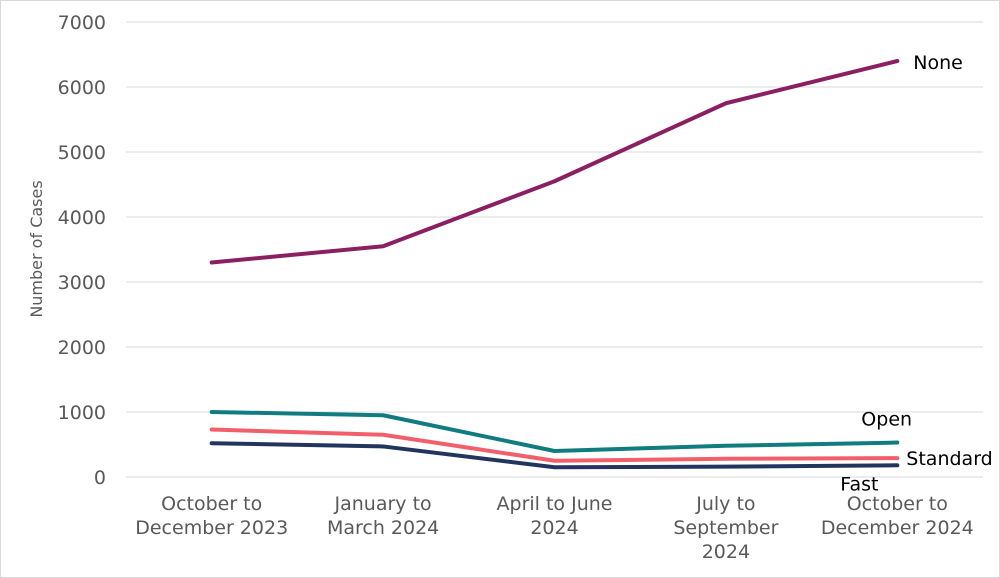 This screenshot has width=1000, height=578. Describe the element at coordinates (36, 248) in the screenshot. I see `y-axis-title: Number of Cases` at that location.